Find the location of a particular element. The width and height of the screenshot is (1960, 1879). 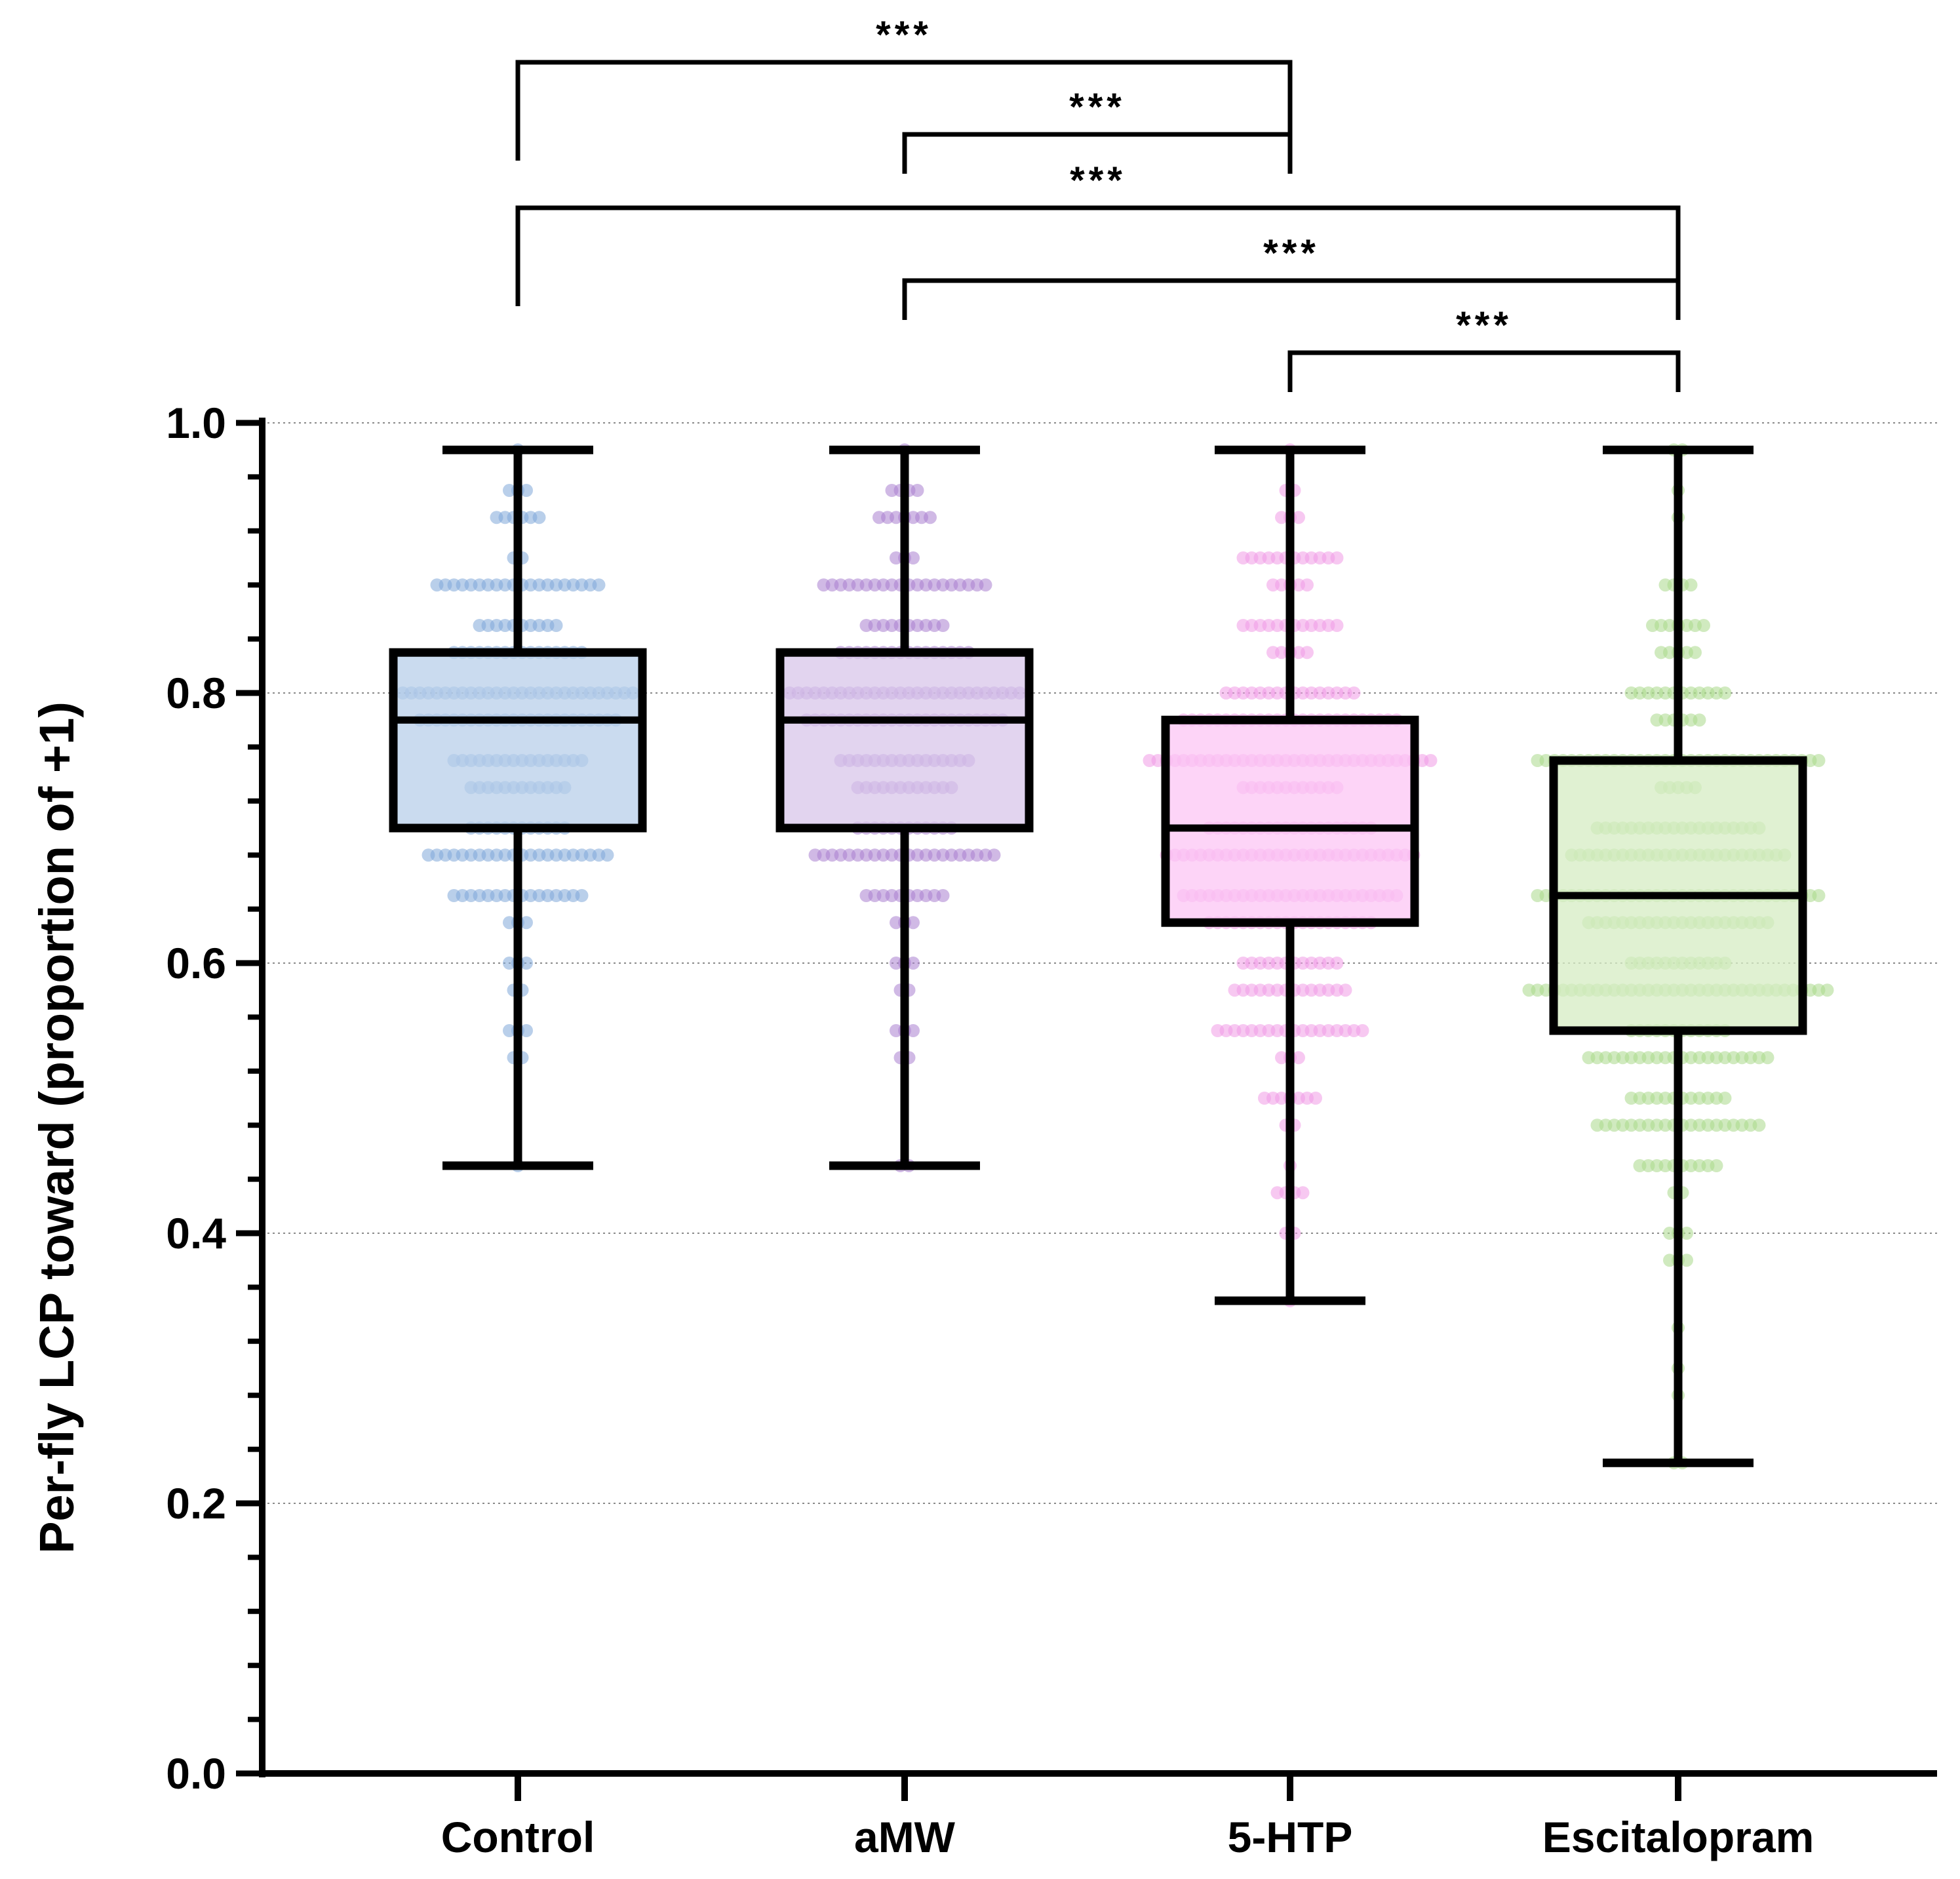

box-5-htp is located at coordinates (1290, 875).